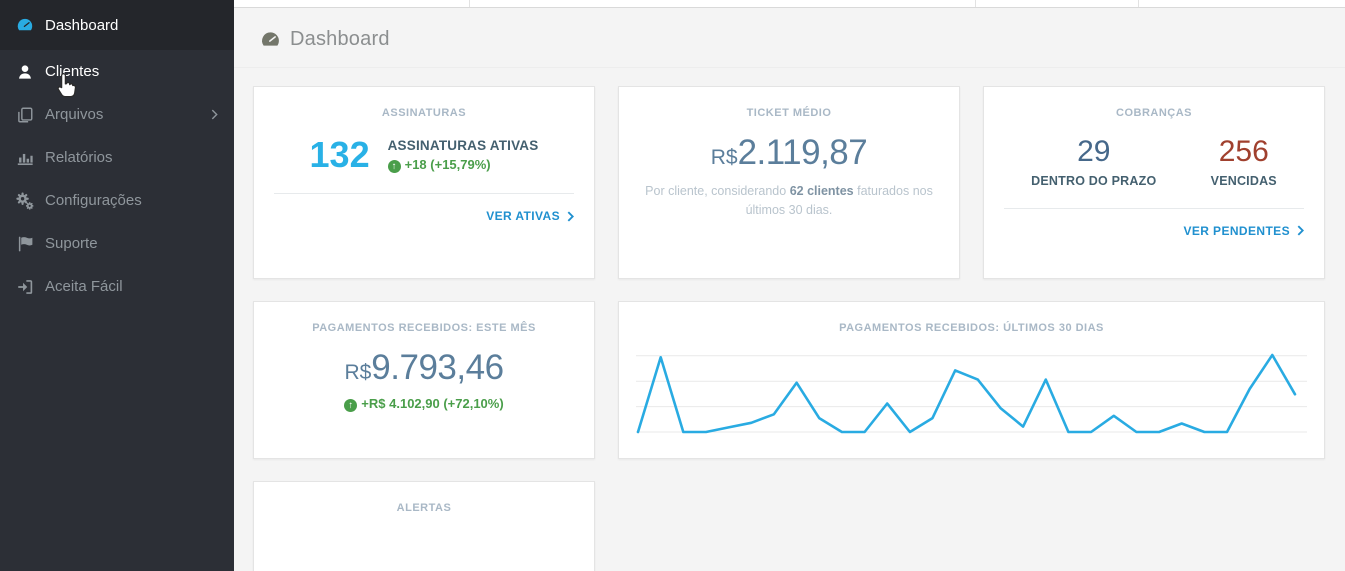  Describe the element at coordinates (1094, 151) in the screenshot. I see `dentro-do-prazo-count: 29` at that location.